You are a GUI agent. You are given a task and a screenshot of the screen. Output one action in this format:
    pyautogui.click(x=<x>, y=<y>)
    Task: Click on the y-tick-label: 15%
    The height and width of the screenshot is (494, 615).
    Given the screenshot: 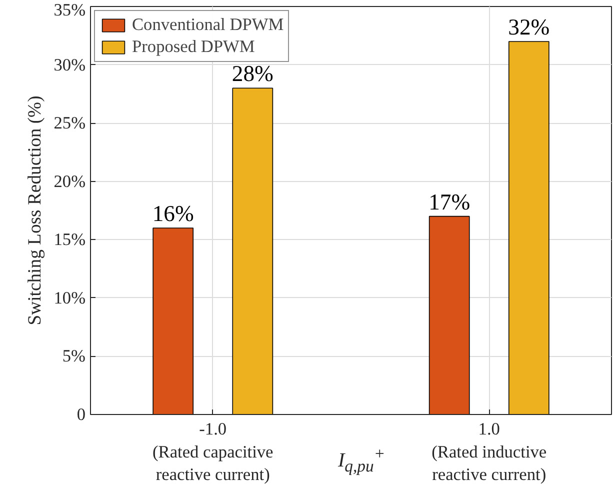 What is the action you would take?
    pyautogui.click(x=70, y=240)
    